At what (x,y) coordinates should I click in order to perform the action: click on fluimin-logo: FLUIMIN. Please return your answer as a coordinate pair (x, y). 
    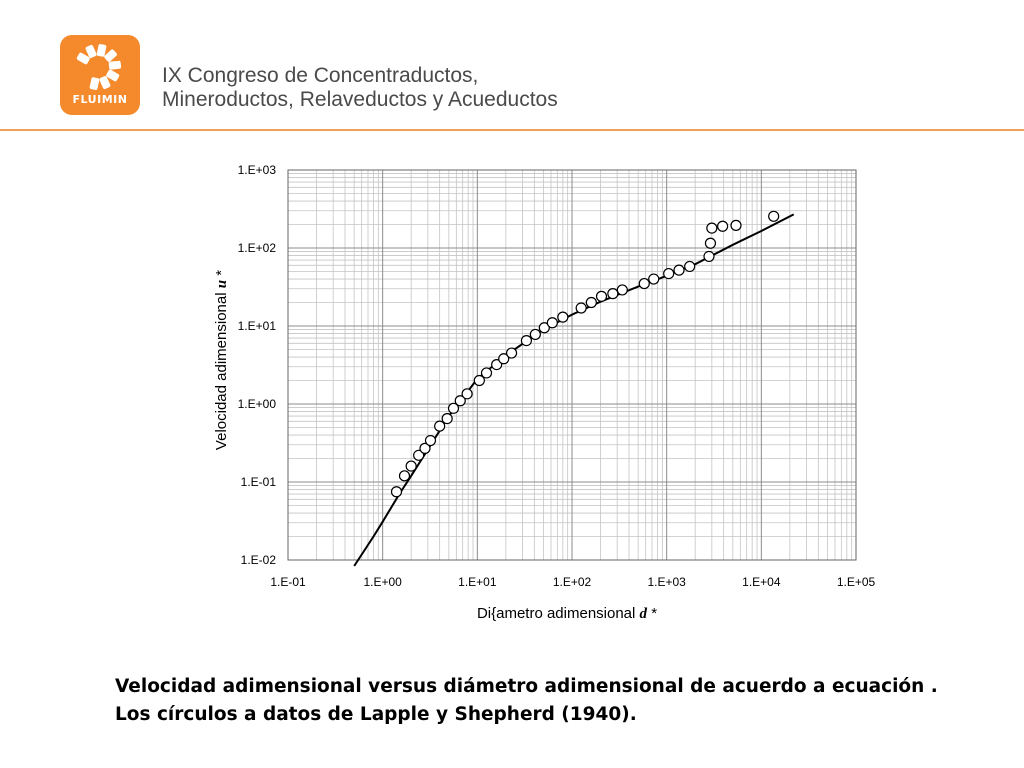
    Looking at the image, I should click on (100, 75).